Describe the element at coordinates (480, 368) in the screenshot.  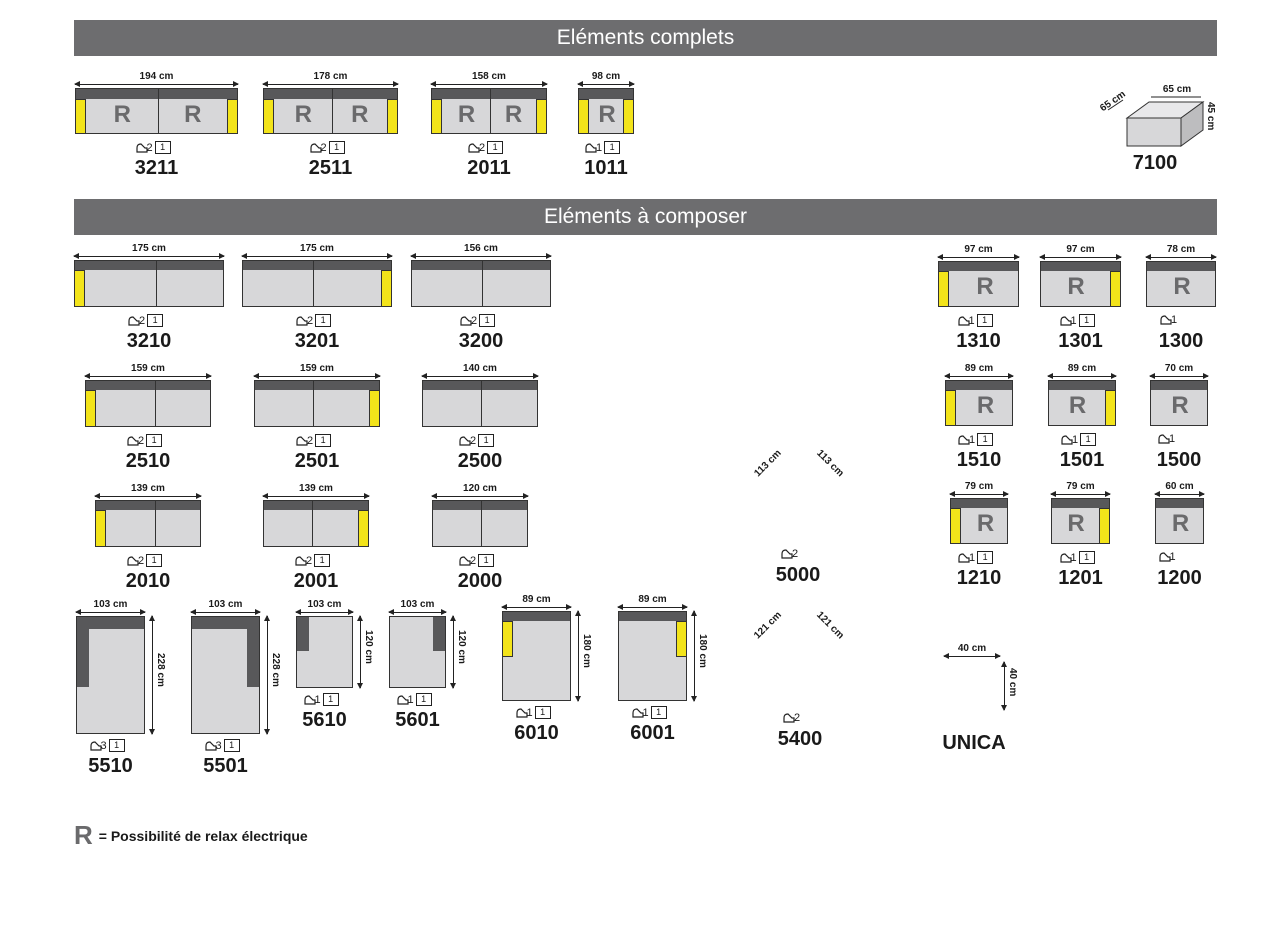
I see `width-dimension: 140 cm` at that location.